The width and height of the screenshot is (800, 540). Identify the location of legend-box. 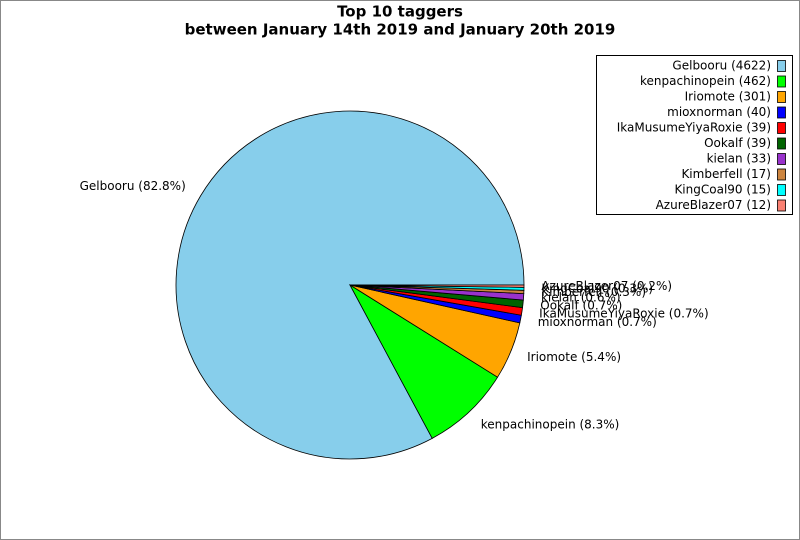
(694, 135).